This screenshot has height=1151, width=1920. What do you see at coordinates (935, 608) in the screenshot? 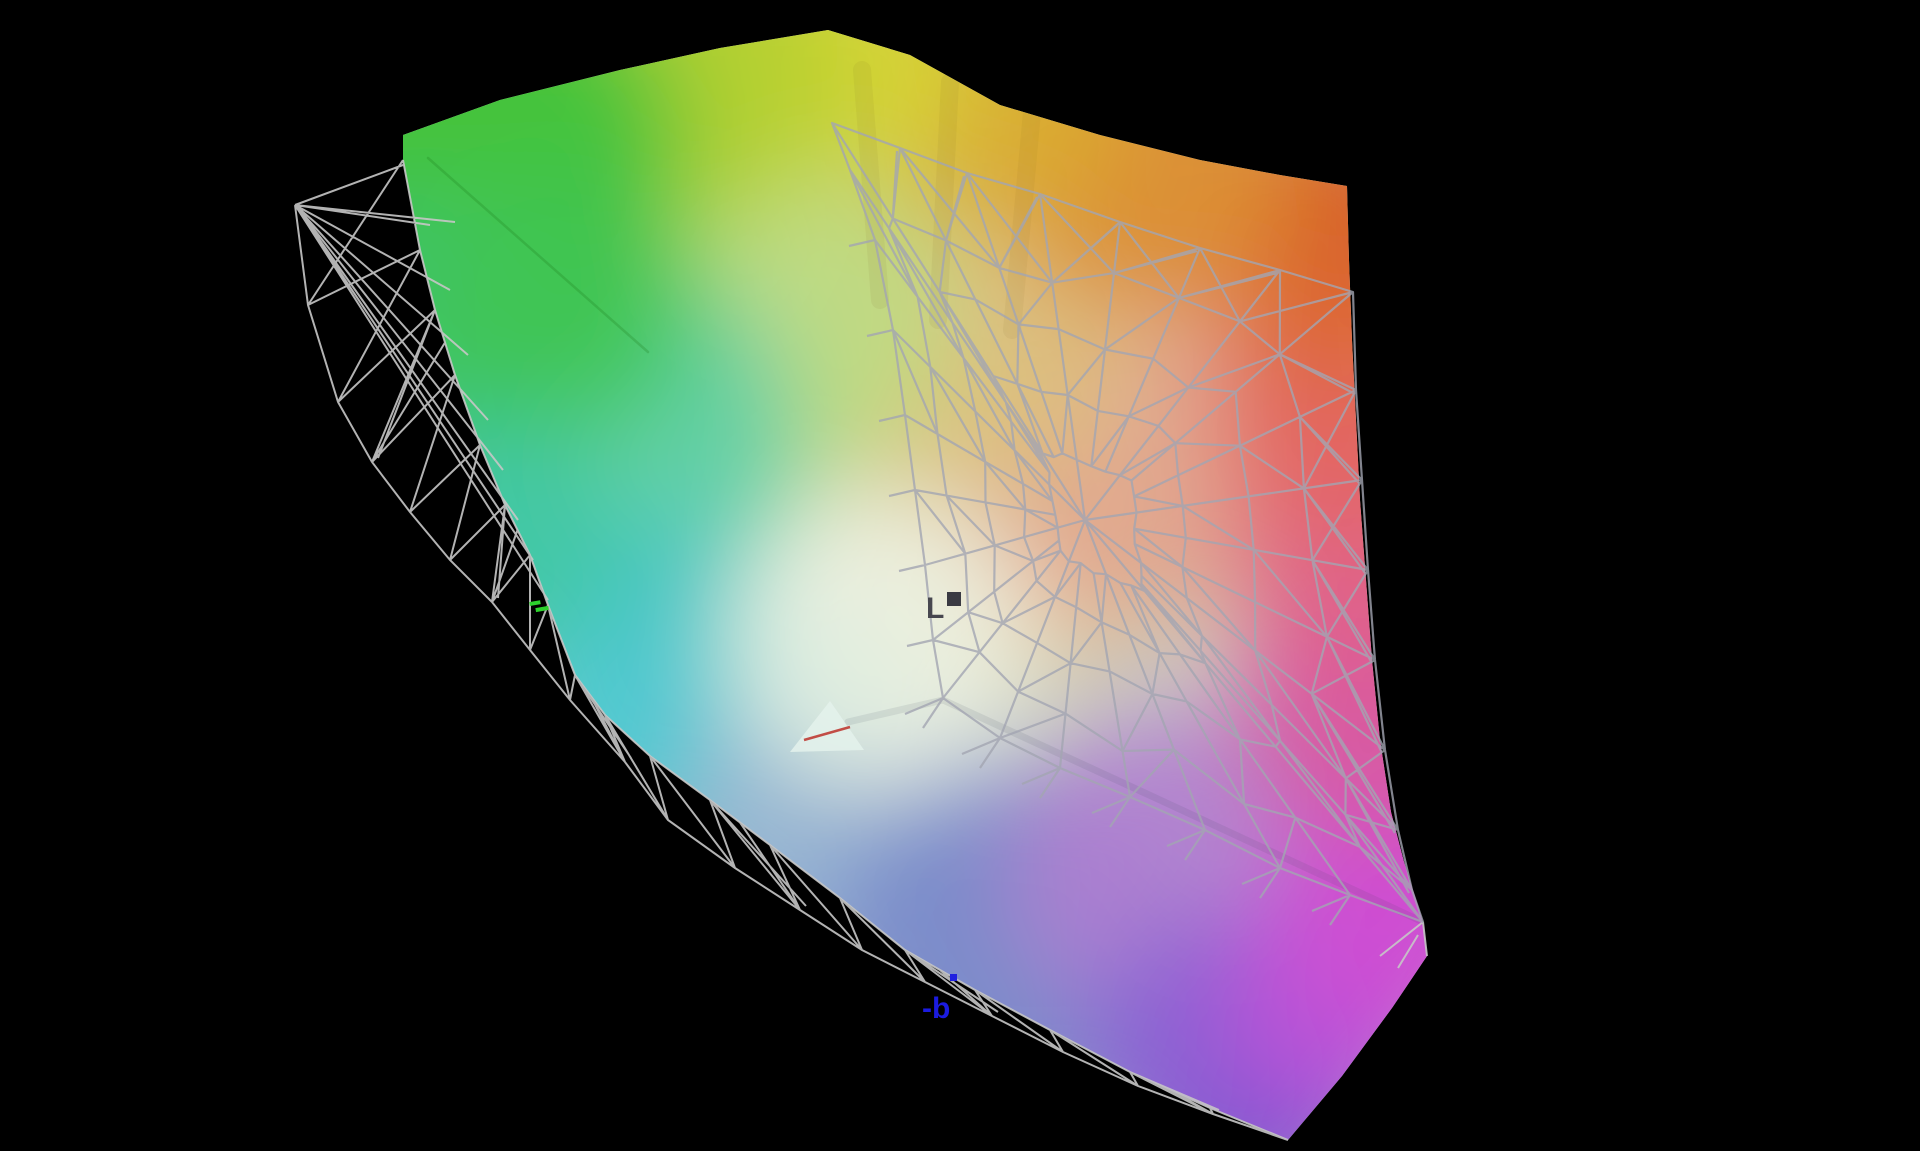
I see `axis-label-L: L` at bounding box center [935, 608].